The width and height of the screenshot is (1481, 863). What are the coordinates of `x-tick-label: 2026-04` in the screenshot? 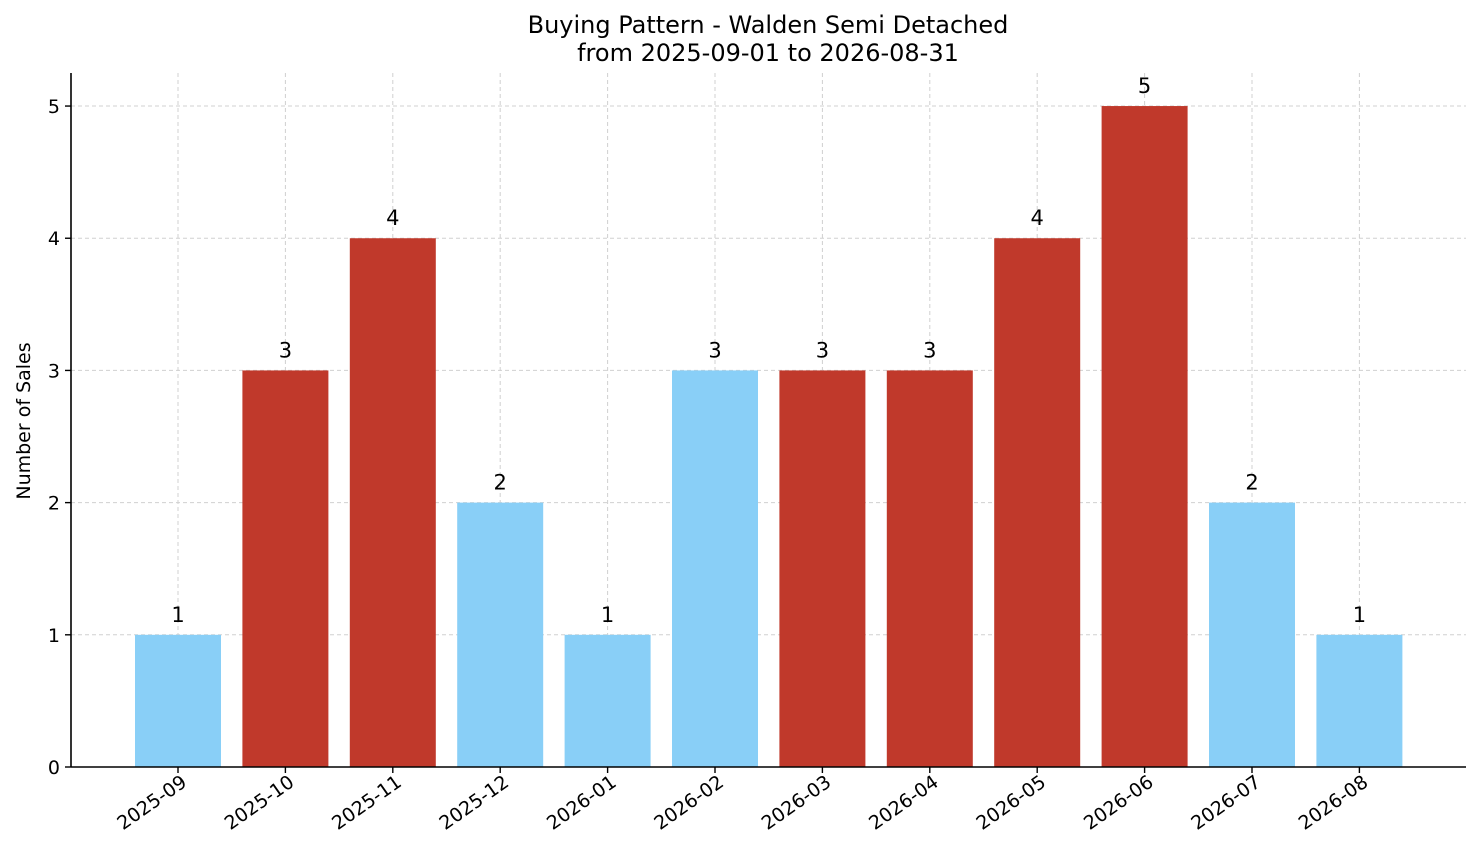 It's located at (904, 803).